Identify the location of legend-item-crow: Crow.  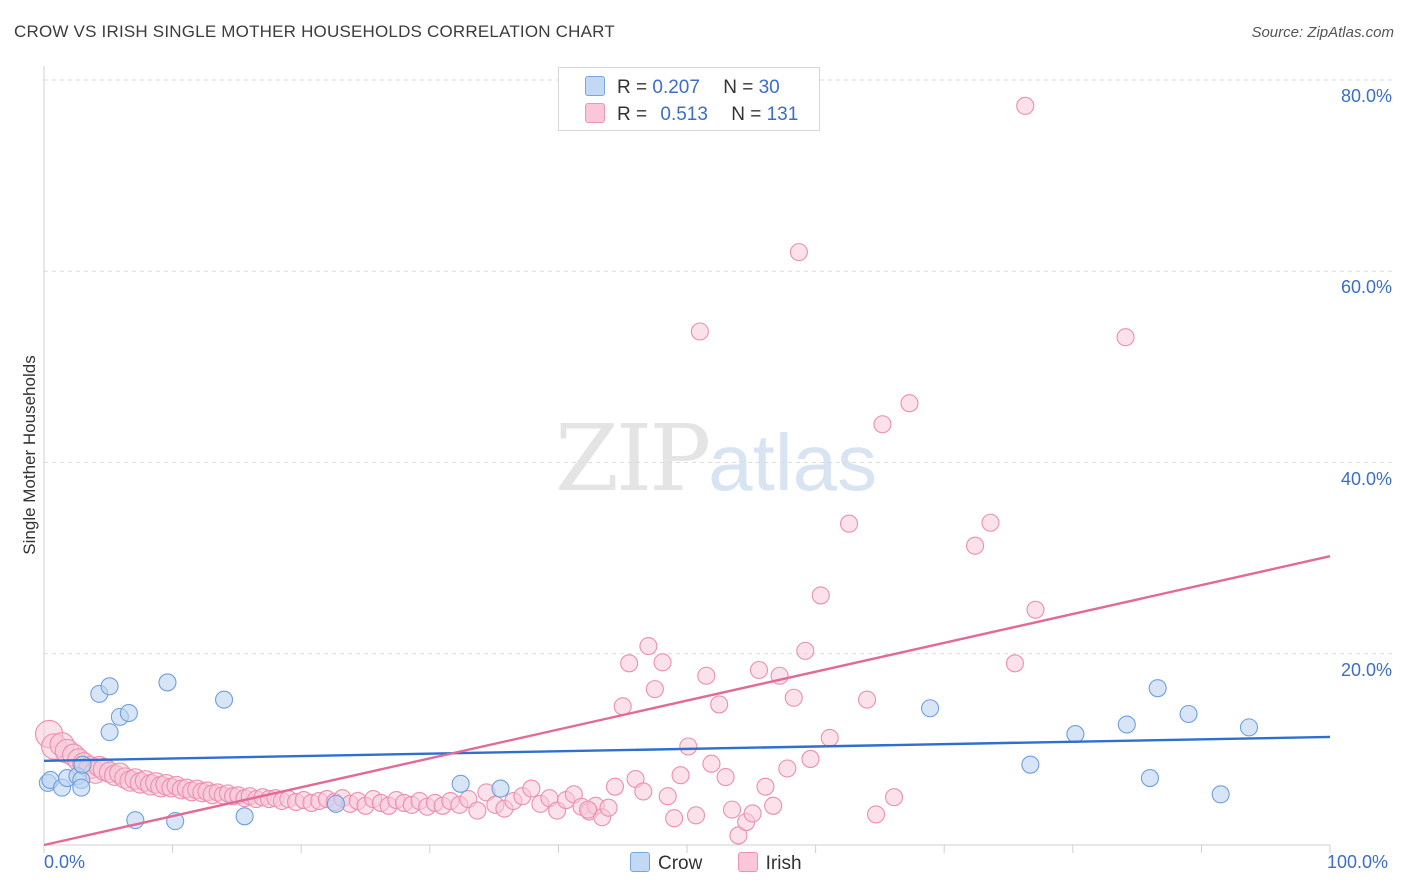
(666, 863).